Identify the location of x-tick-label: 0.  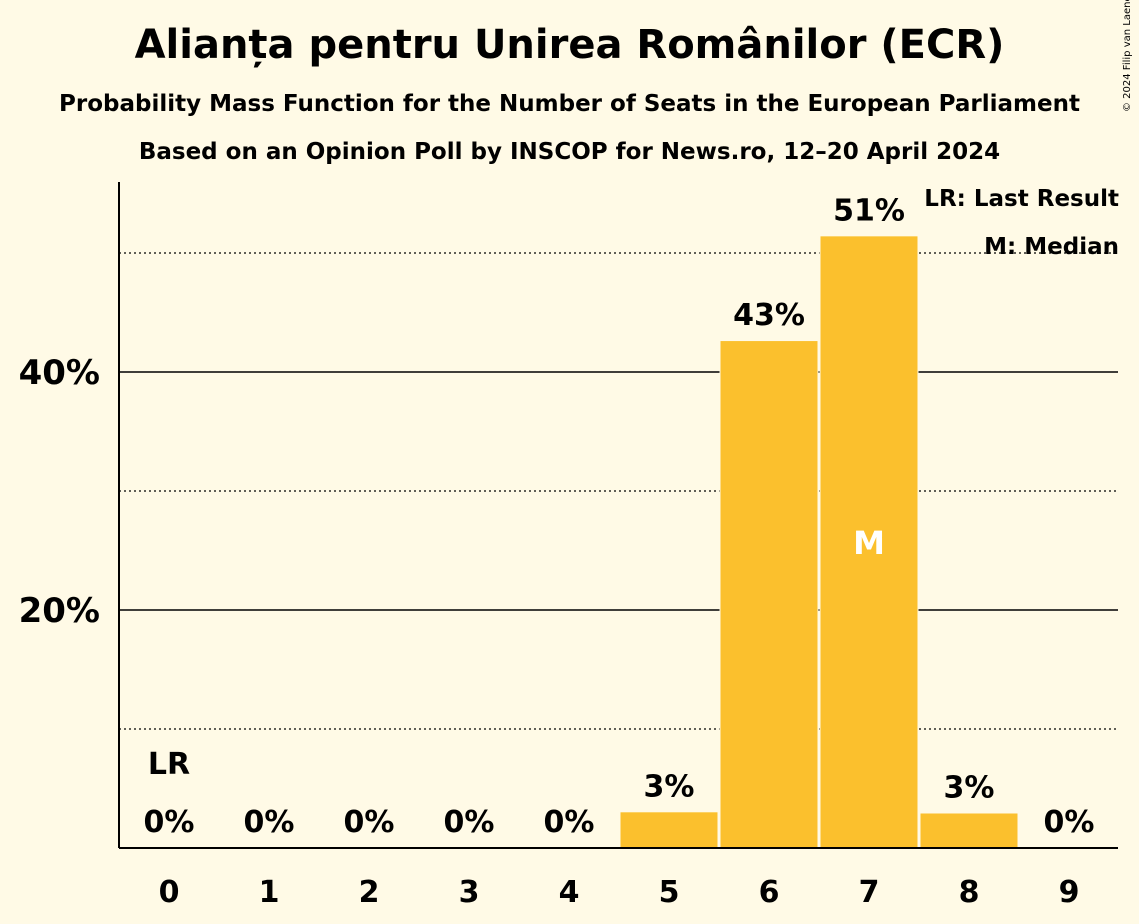
(169, 892).